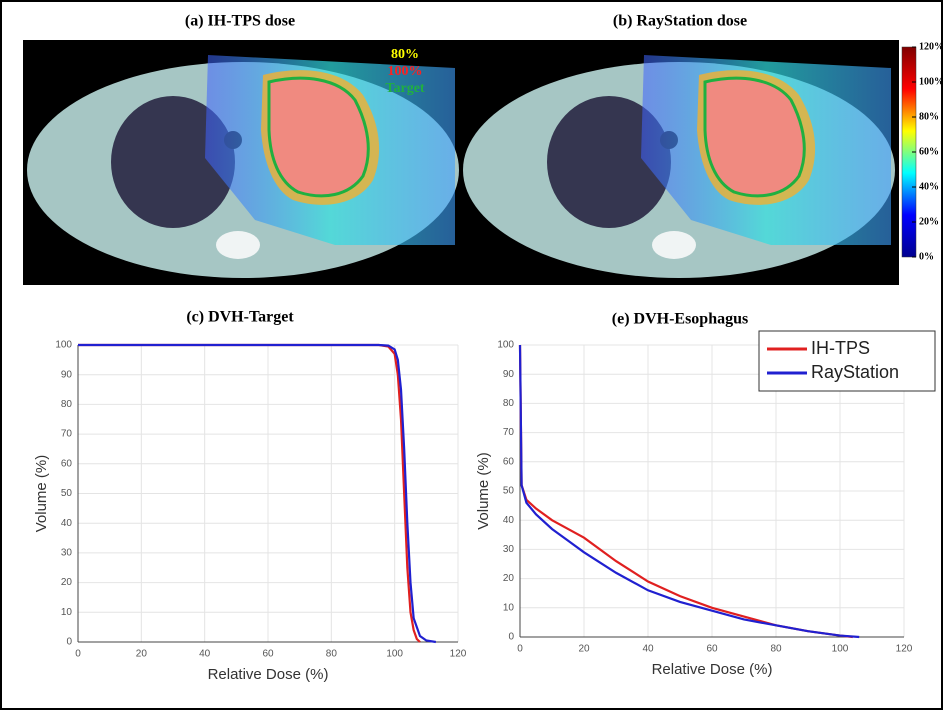  Describe the element at coordinates (847, 361) in the screenshot. I see `legend` at that location.